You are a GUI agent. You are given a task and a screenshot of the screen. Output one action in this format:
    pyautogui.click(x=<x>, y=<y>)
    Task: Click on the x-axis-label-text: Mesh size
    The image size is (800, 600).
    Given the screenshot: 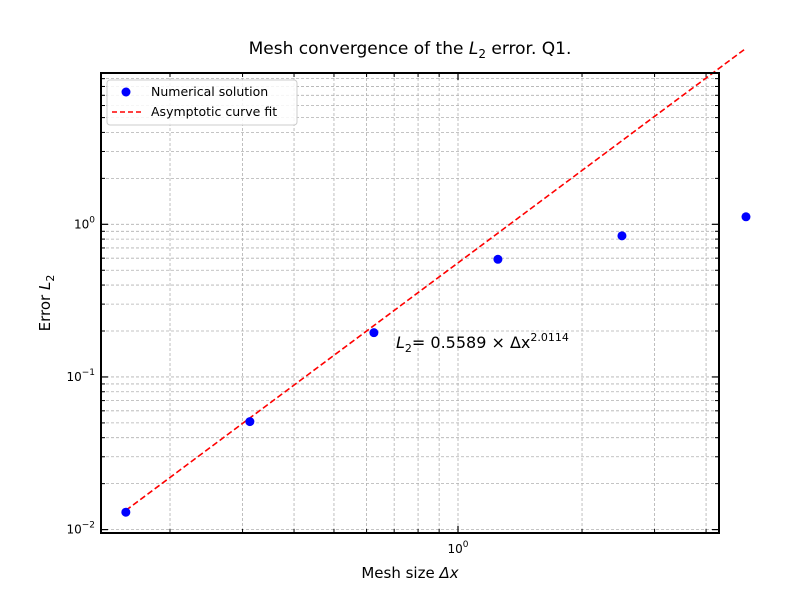 What is the action you would take?
    pyautogui.click(x=400, y=573)
    